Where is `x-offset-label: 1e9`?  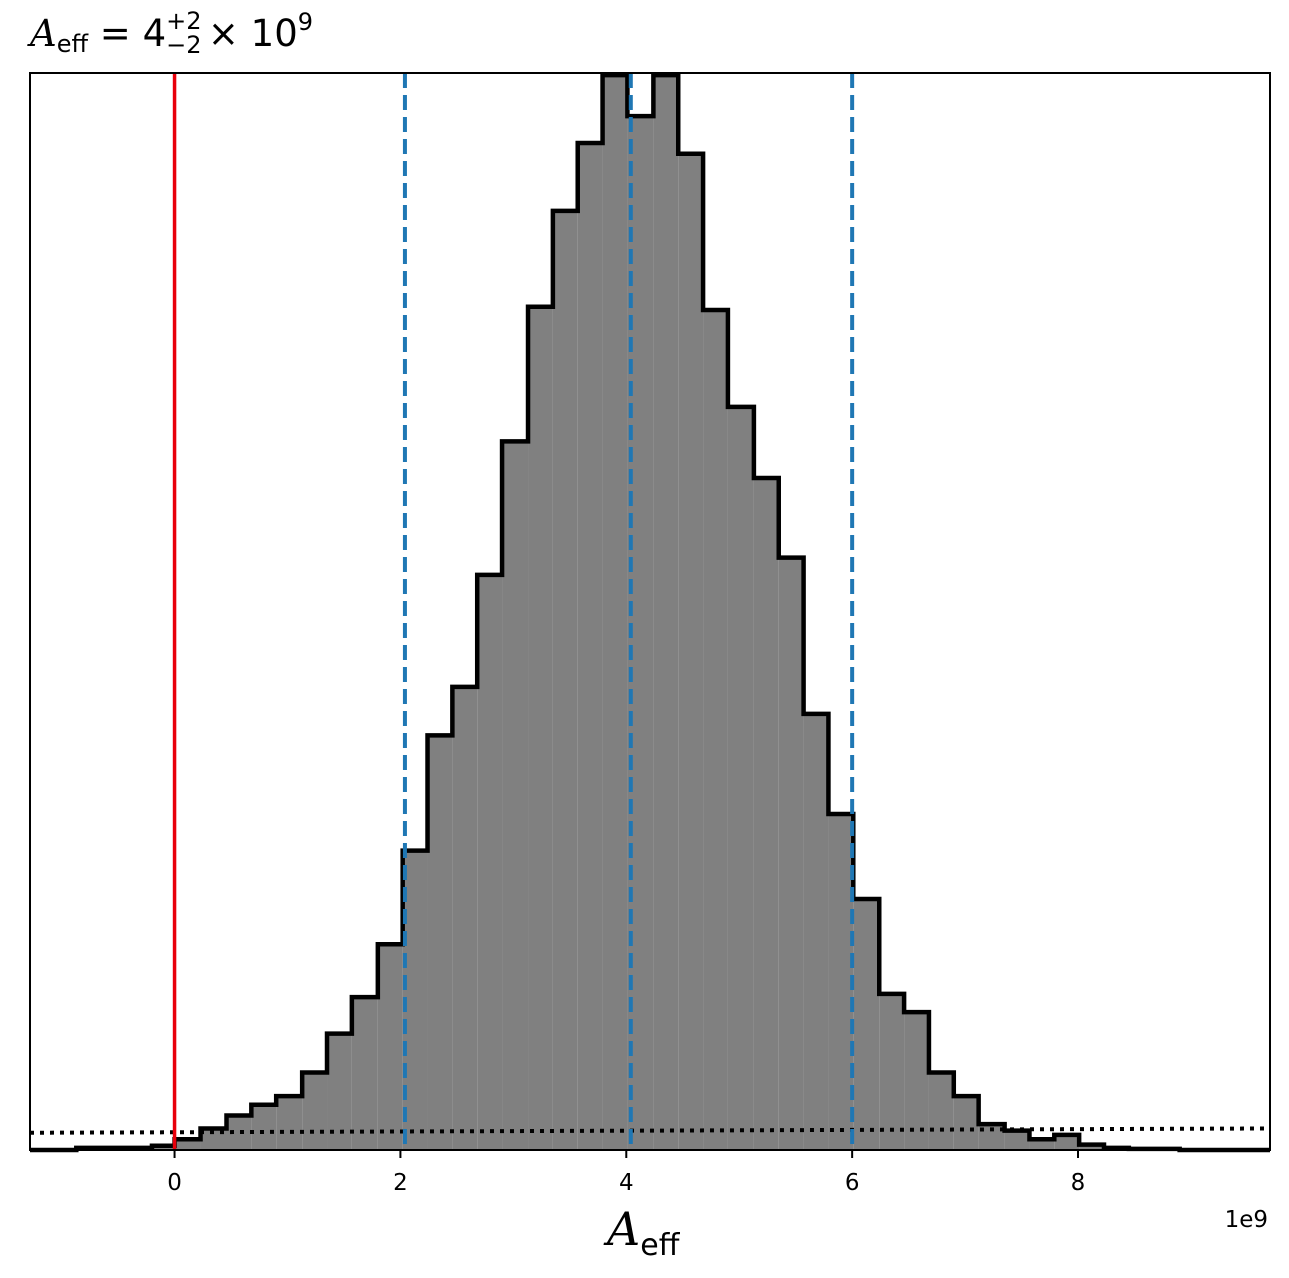 x-offset-label: 1e9 is located at coordinates (1246, 1220).